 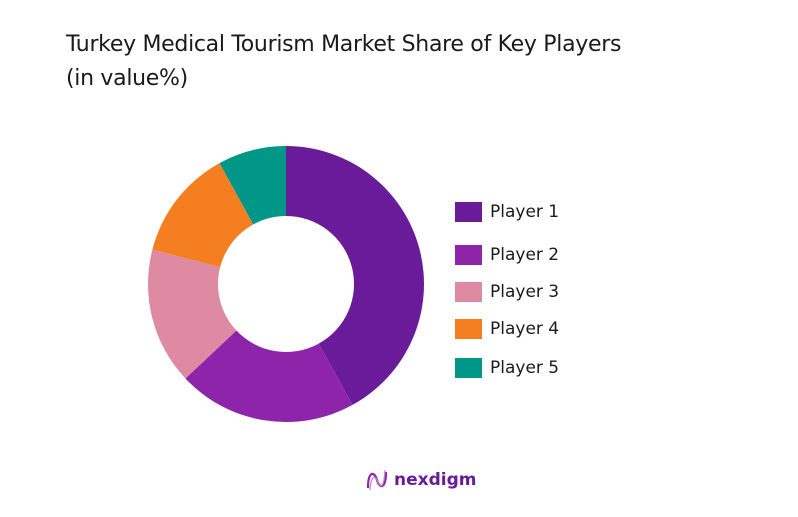 I want to click on legend-item-player-1: Player 1, so click(x=507, y=212).